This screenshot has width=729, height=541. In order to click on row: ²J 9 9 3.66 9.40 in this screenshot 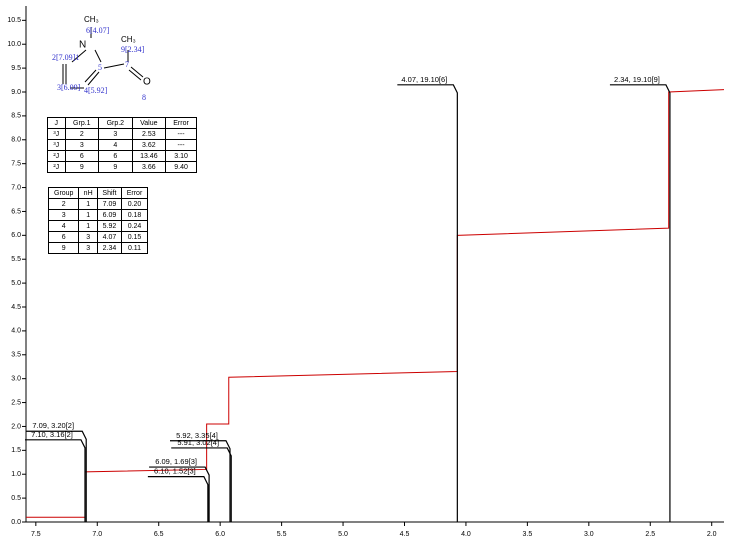, I will do `click(122, 167)`.